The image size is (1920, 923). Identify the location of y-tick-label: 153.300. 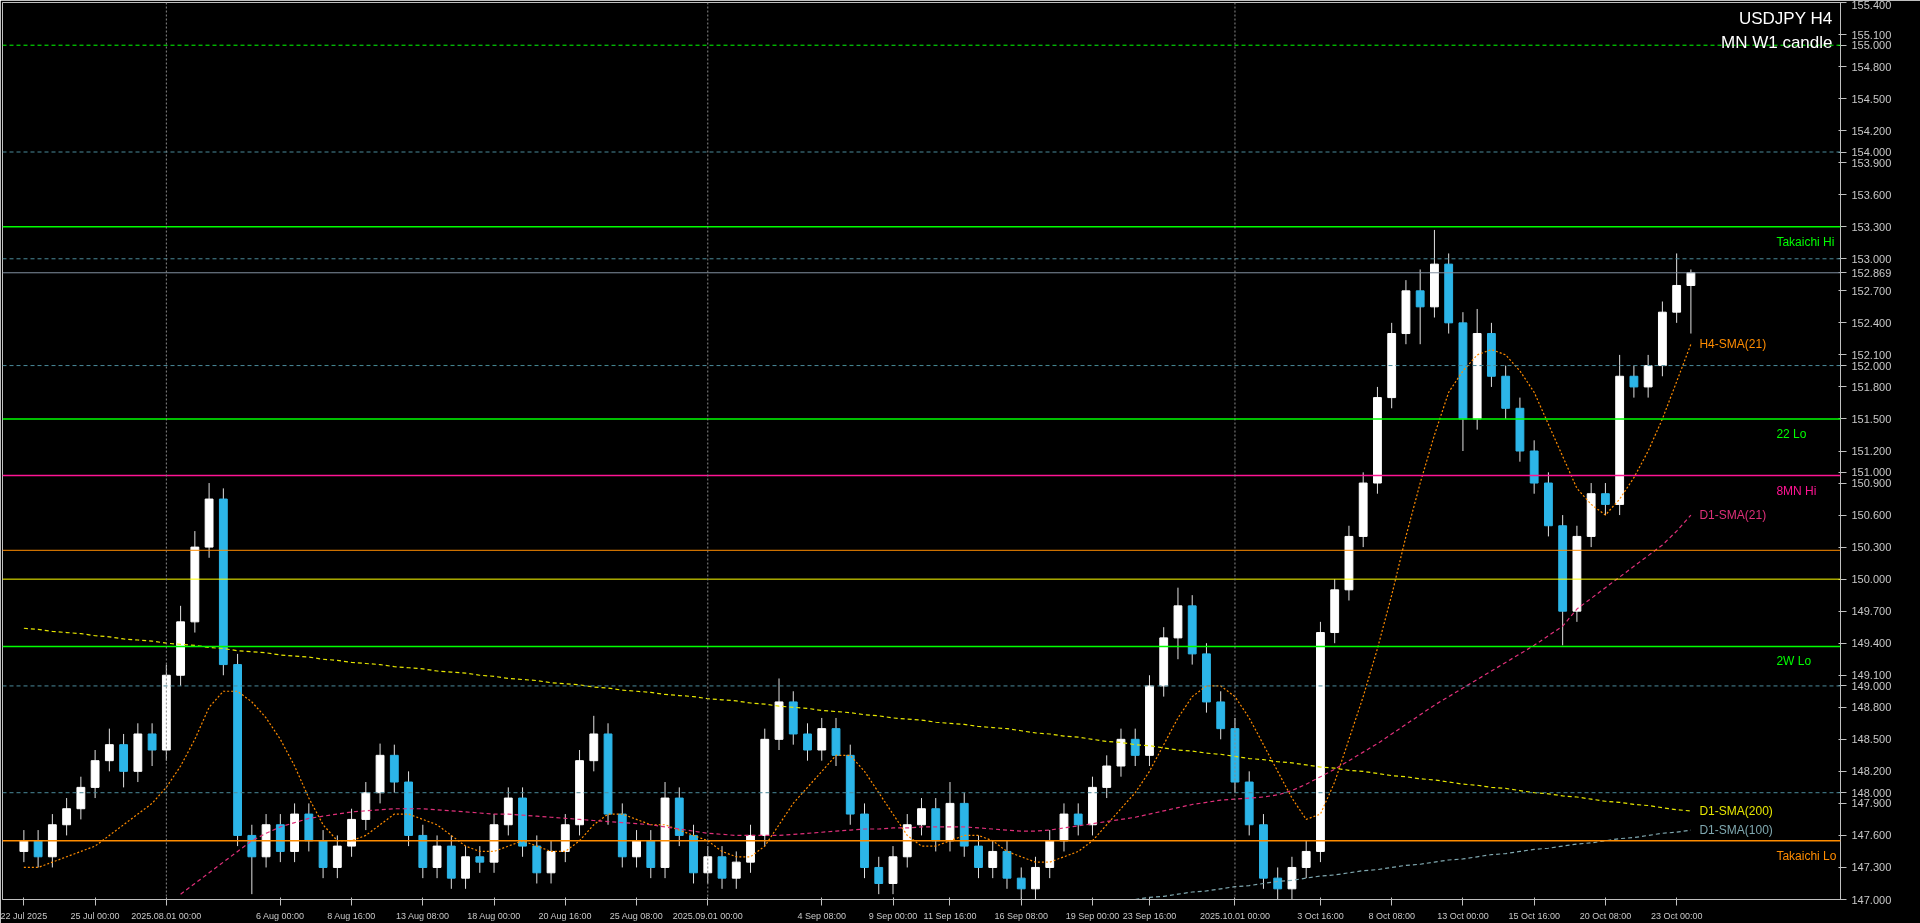
(1871, 226).